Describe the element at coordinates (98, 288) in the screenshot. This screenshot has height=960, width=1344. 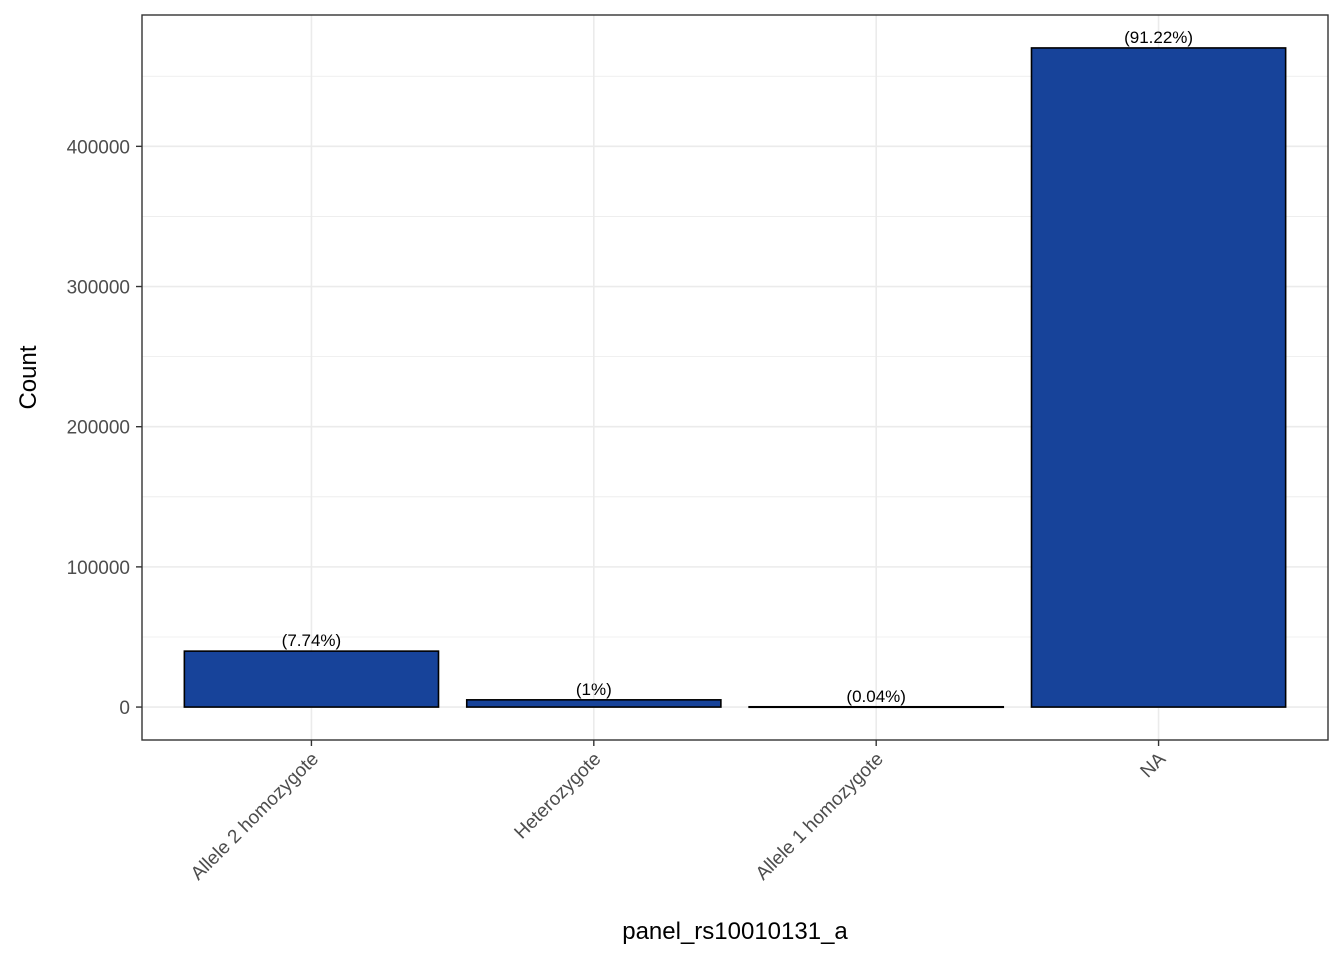
I see `y-tick-label: 300000` at that location.